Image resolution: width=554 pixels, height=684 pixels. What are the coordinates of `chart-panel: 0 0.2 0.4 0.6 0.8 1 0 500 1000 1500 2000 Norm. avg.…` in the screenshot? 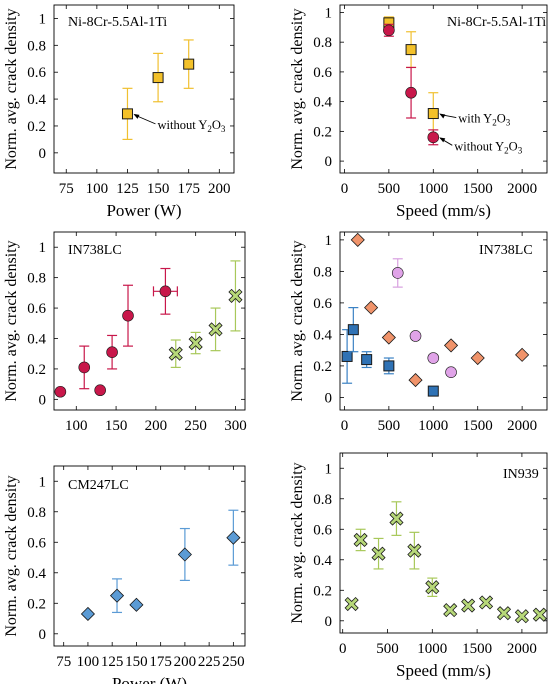 It's located at (418, 332).